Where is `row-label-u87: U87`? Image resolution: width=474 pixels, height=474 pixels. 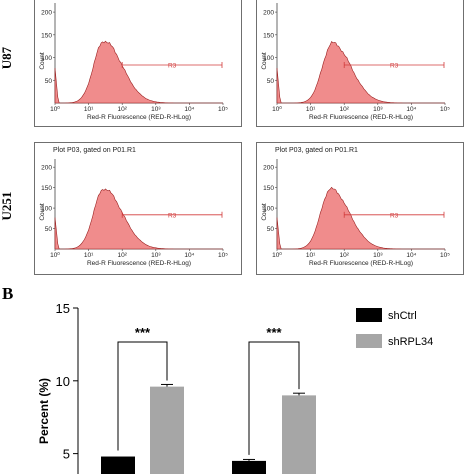
row-label-u87: U87 is located at coordinates (7, 57).